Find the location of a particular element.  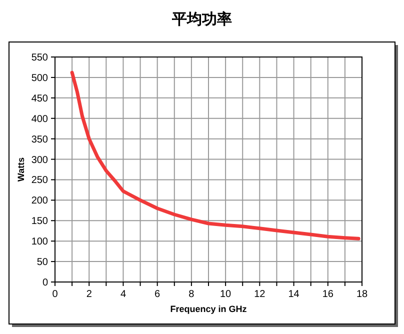

y-tick-label: 200 is located at coordinates (39, 201).